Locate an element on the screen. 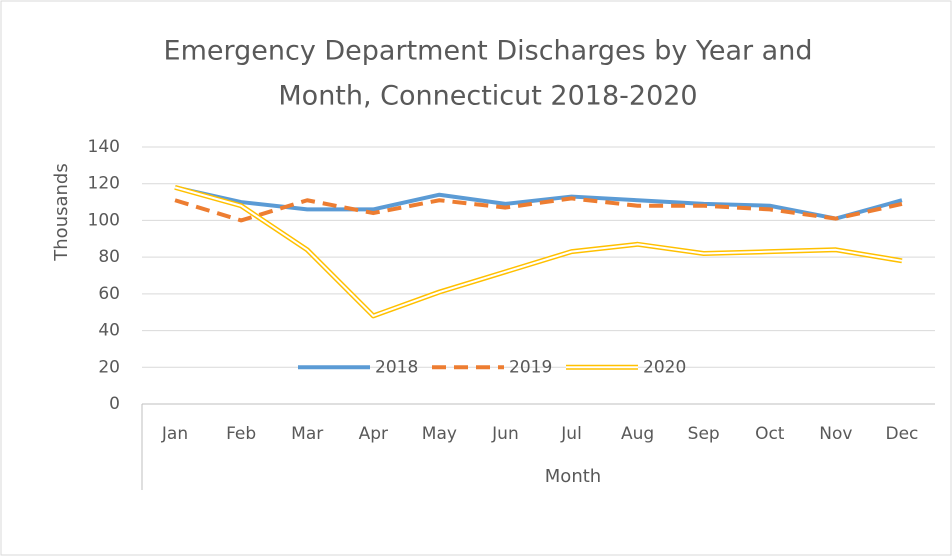  x-tick-label: Oct is located at coordinates (770, 434).